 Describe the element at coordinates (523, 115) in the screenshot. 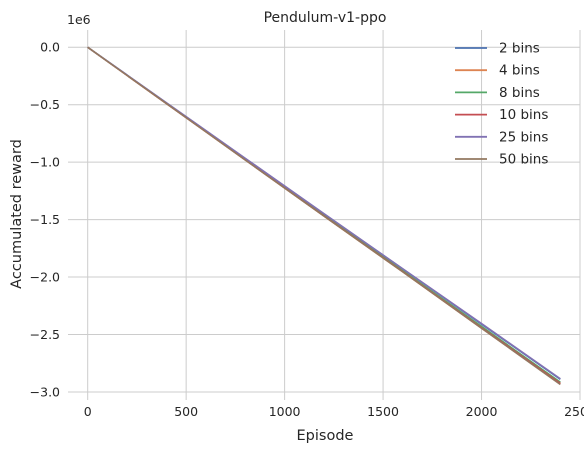

I see `legend-label: 10 bins` at that location.